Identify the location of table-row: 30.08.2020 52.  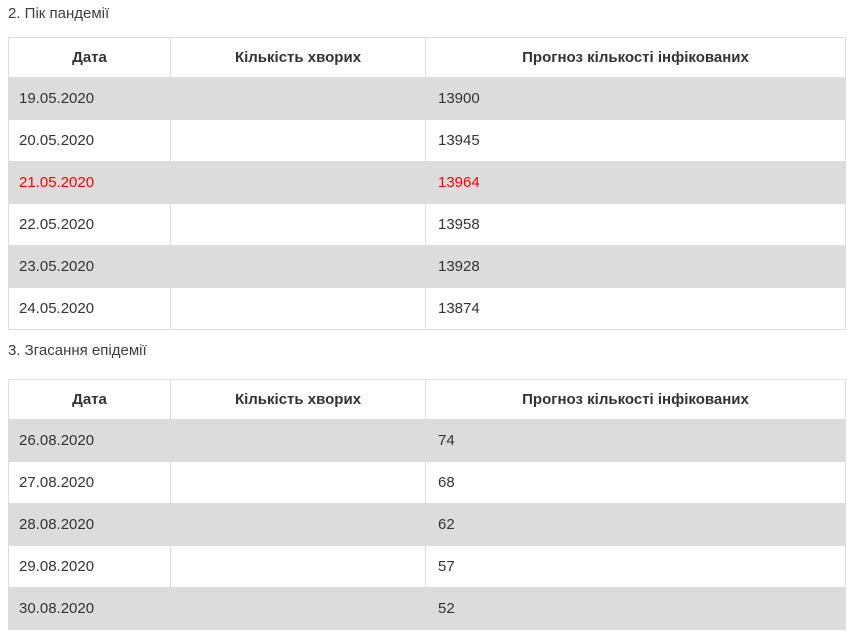
(427, 608).